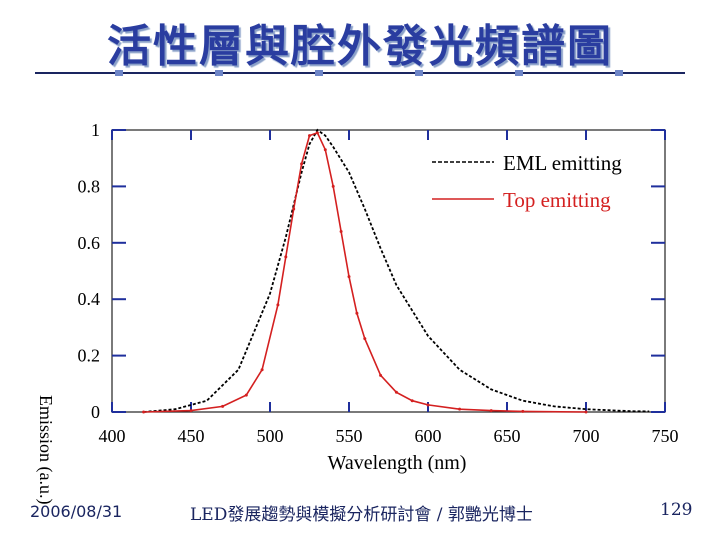  What do you see at coordinates (191, 436) in the screenshot?
I see `x-tick-label: 450` at bounding box center [191, 436].